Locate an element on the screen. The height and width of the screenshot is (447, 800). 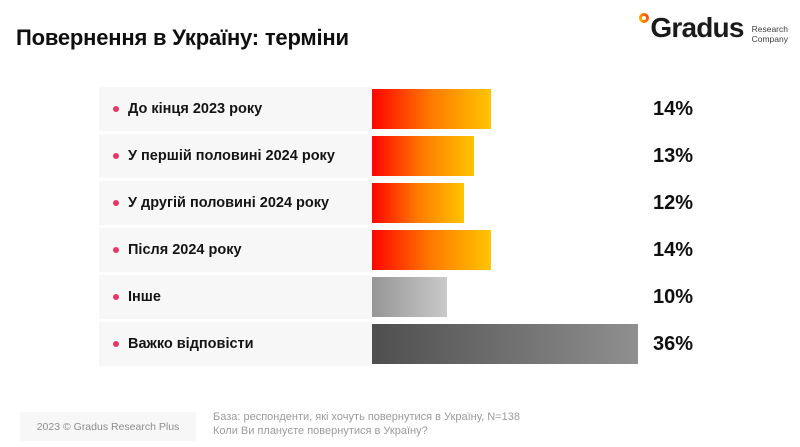
chart-row: Інше 10% is located at coordinates (400, 297).